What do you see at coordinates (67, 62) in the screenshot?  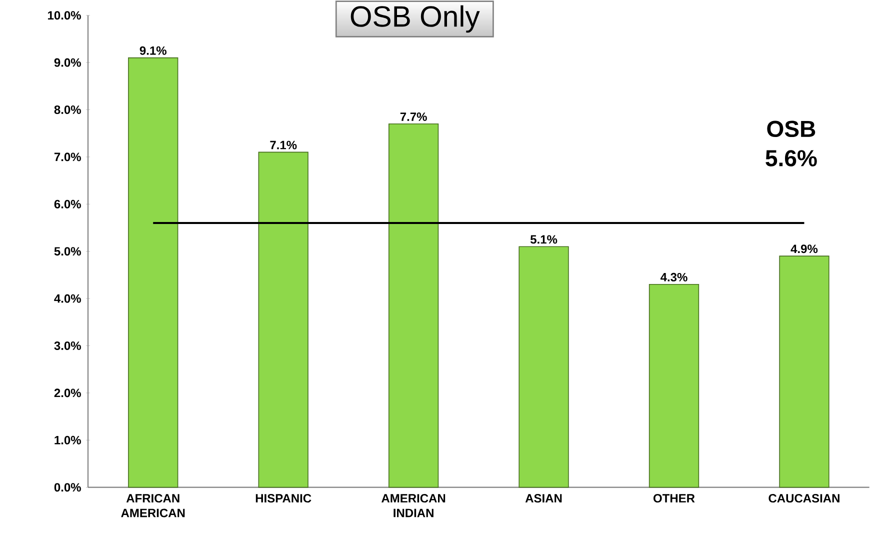 I see `y-tick-label: 9.0%` at bounding box center [67, 62].